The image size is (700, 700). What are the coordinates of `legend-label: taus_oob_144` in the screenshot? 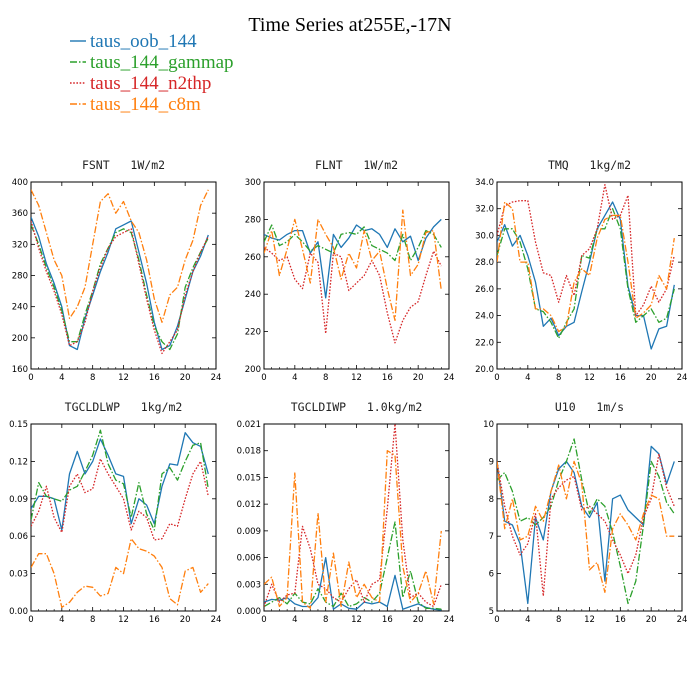 It's located at (143, 41).